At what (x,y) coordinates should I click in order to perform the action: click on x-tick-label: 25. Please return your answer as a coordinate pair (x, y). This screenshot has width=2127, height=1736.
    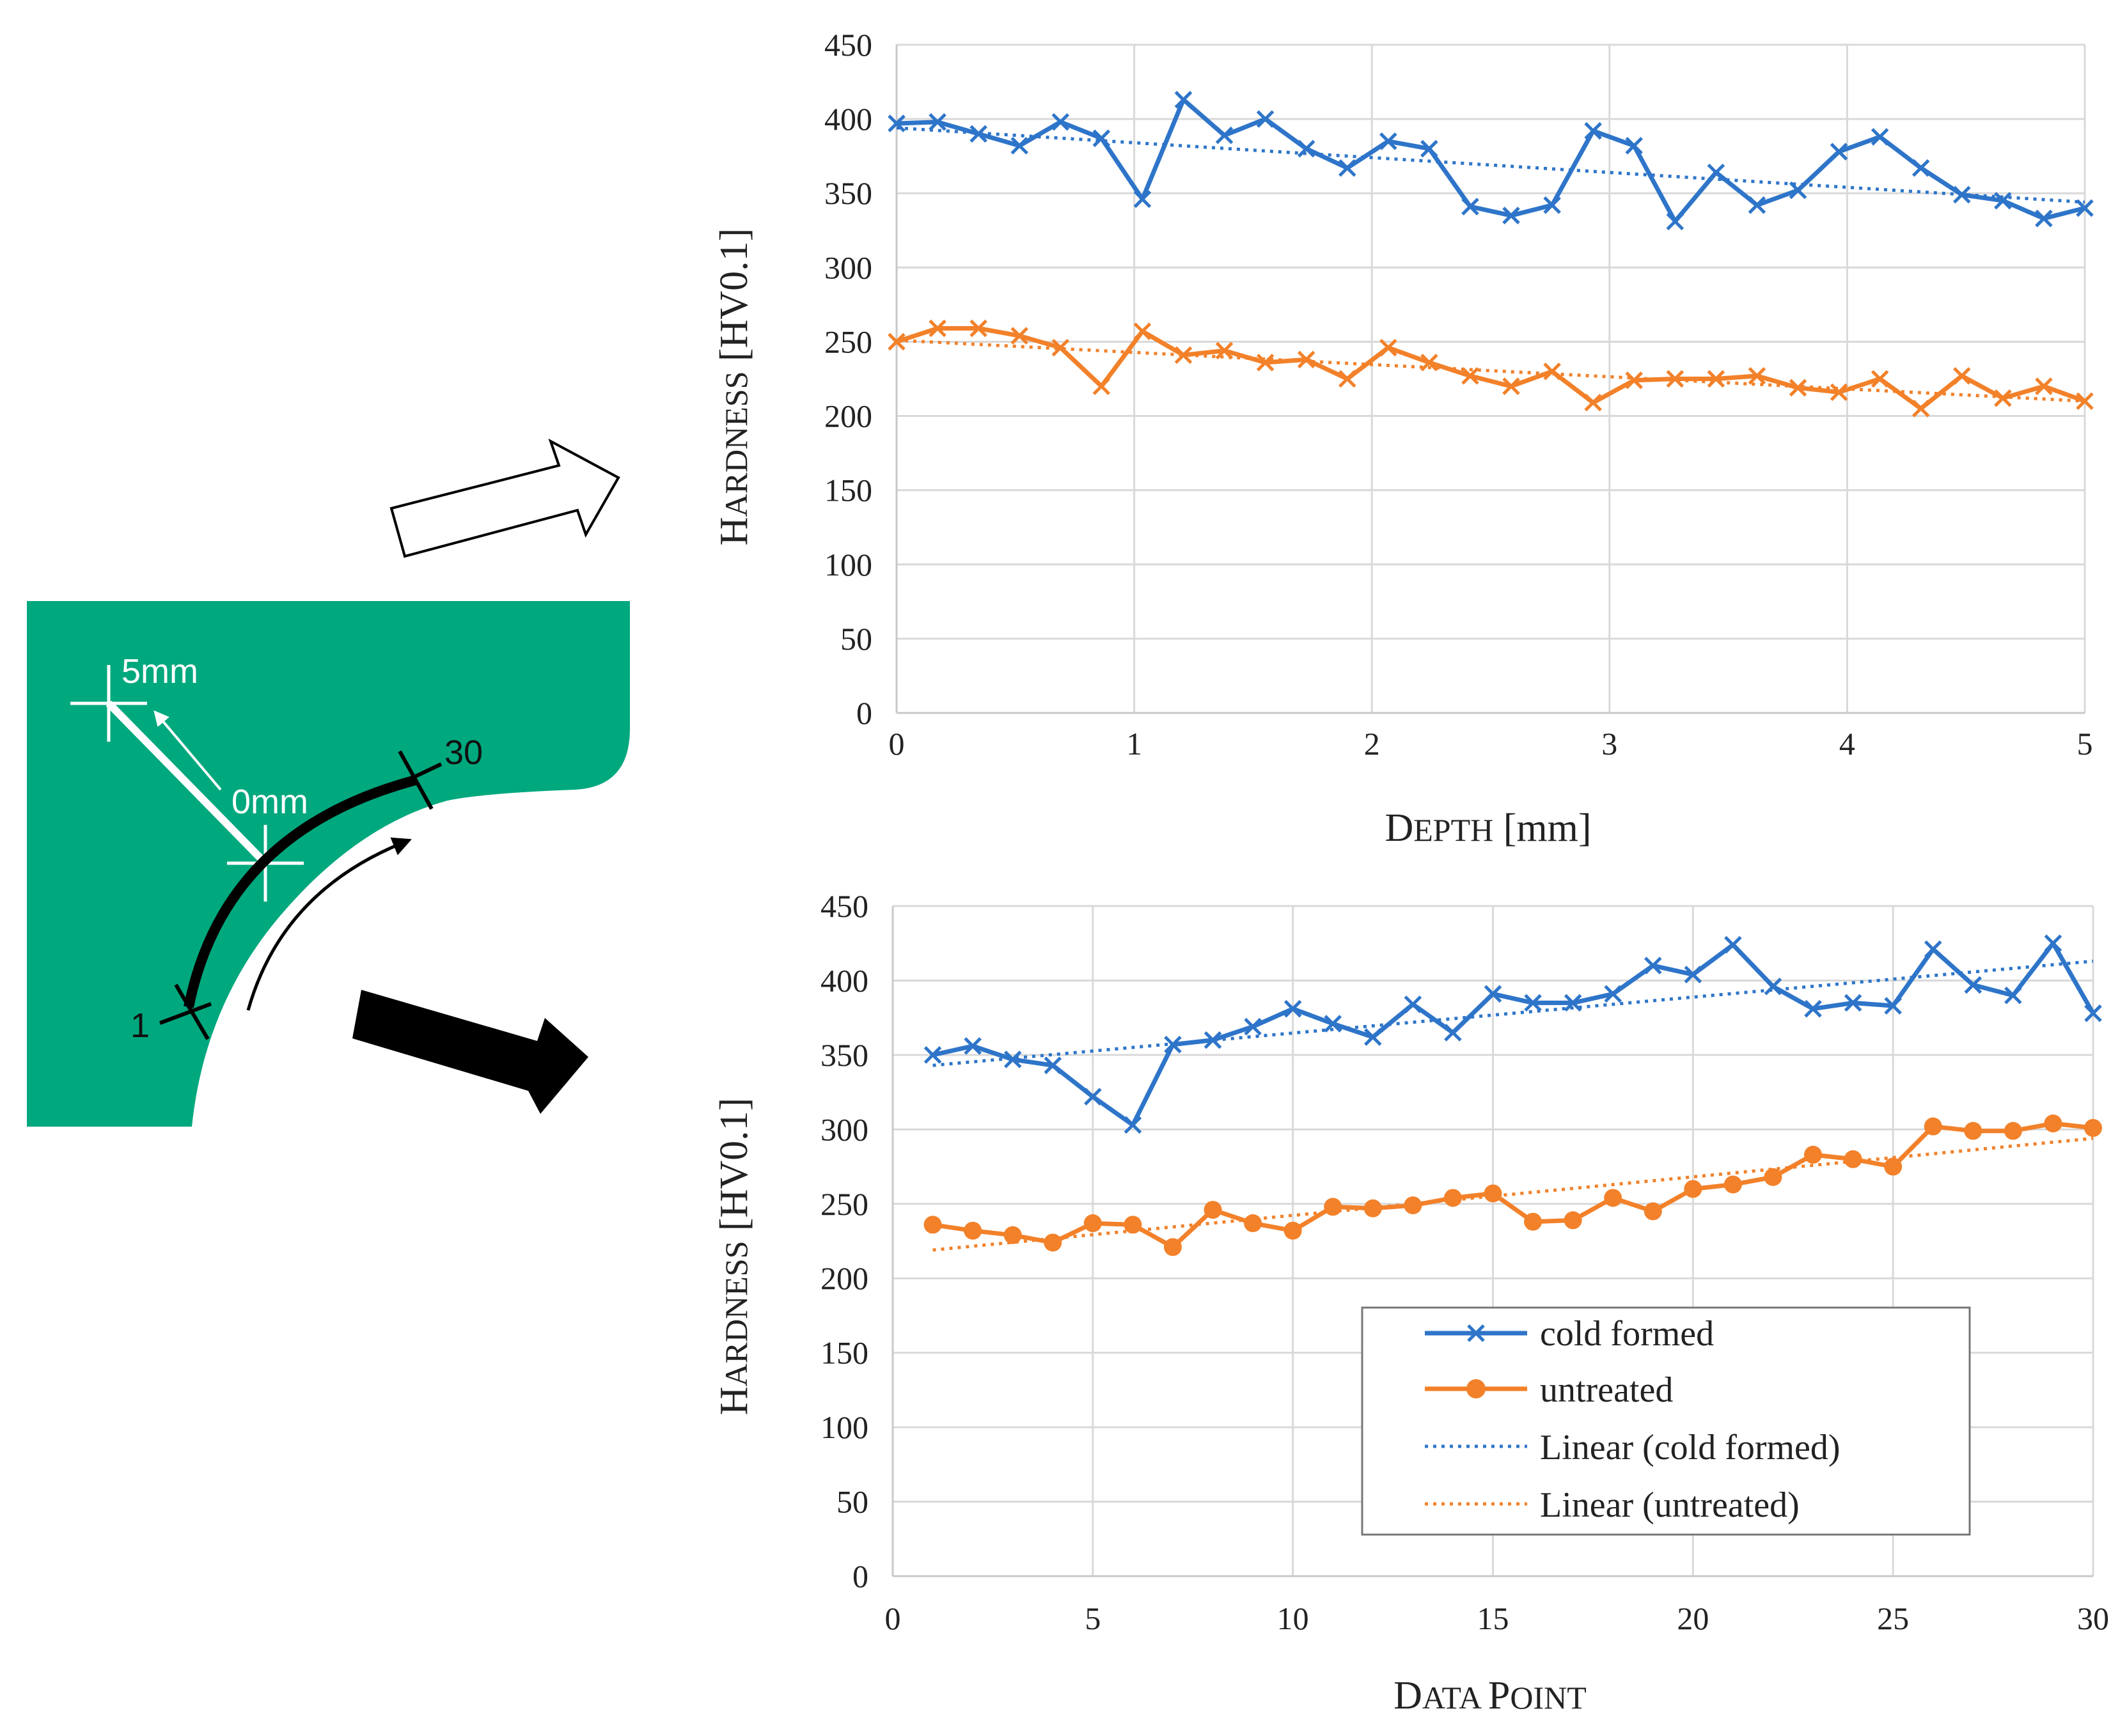
    Looking at the image, I should click on (1893, 1618).